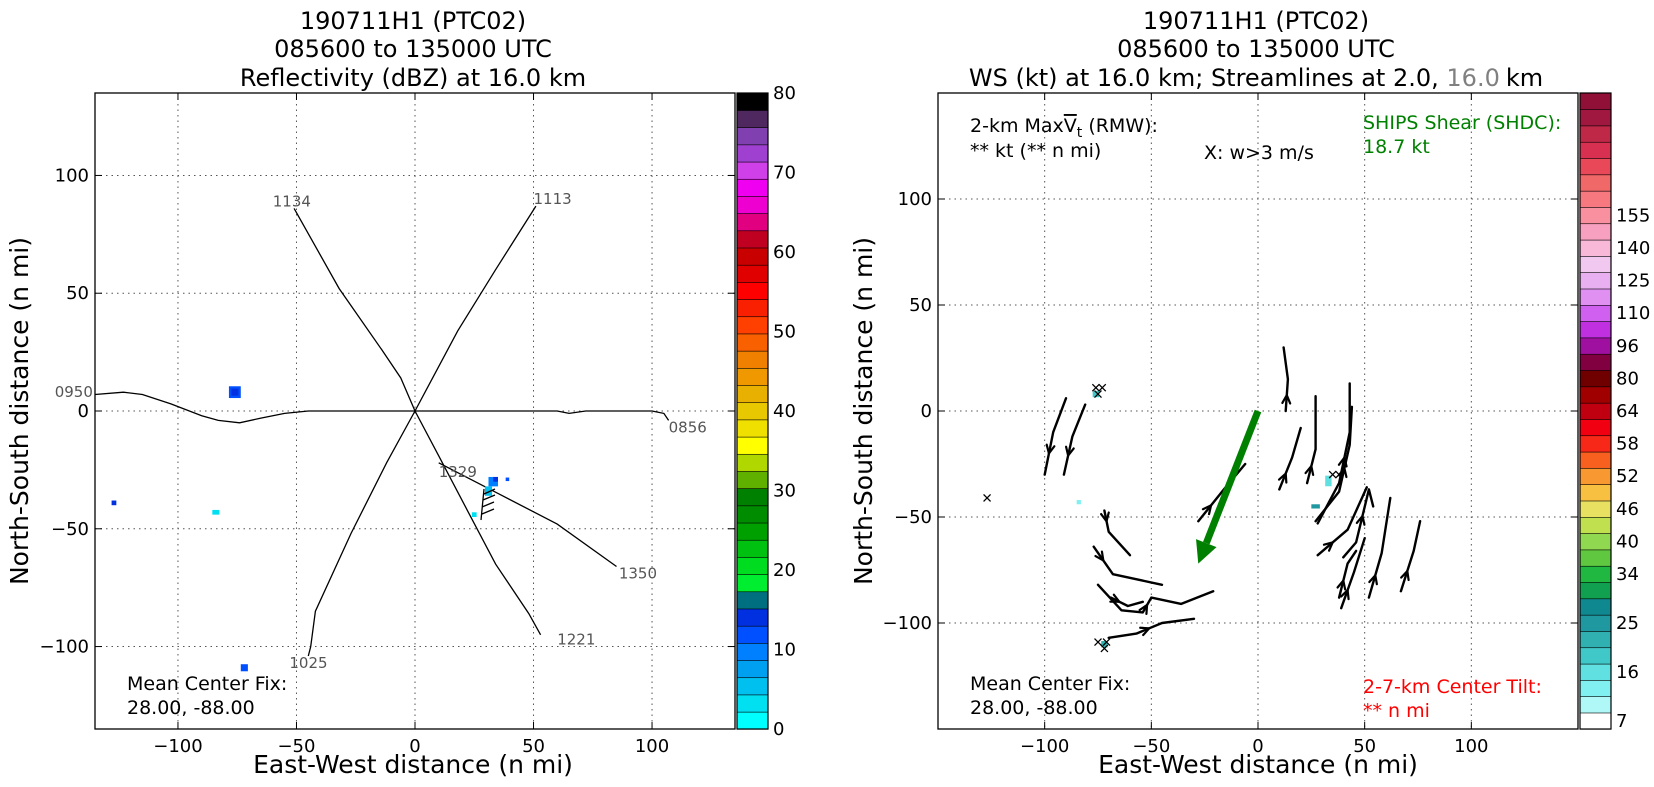 This screenshot has height=787, width=1654. Describe the element at coordinates (1633, 281) in the screenshot. I see `colorbar-tick-label: 125` at that location.